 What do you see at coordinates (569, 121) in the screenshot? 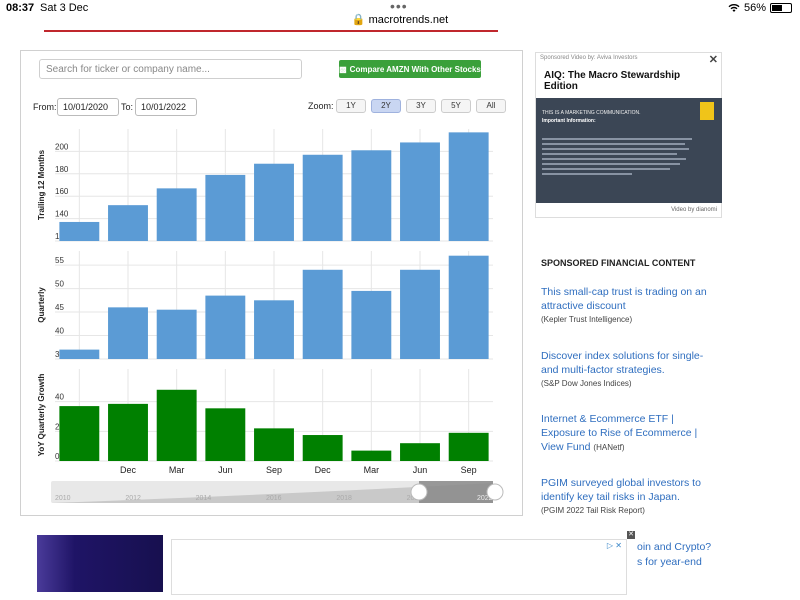
I see `video-ad-line2: Important Information:` at bounding box center [569, 121].